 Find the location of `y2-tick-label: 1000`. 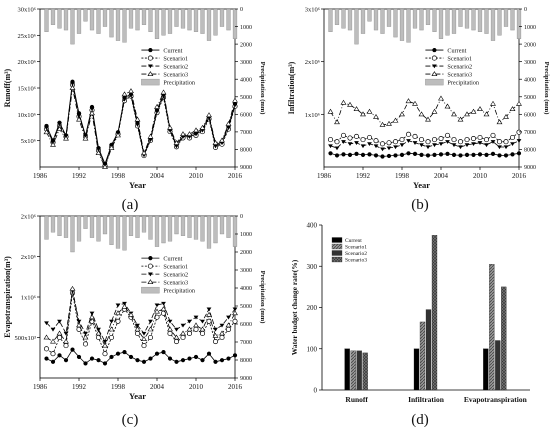

y2-tick-label: 1000 is located at coordinates (530, 28).